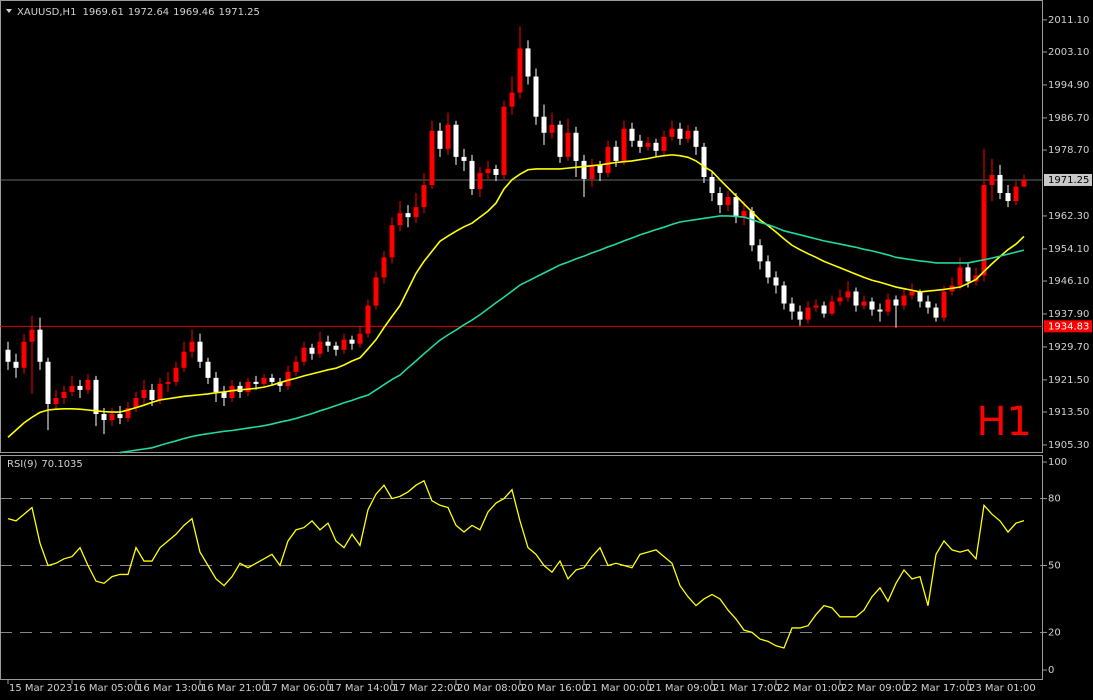 The image size is (1093, 700). Describe the element at coordinates (1054, 632) in the screenshot. I see `y-tick-label: 20` at that location.